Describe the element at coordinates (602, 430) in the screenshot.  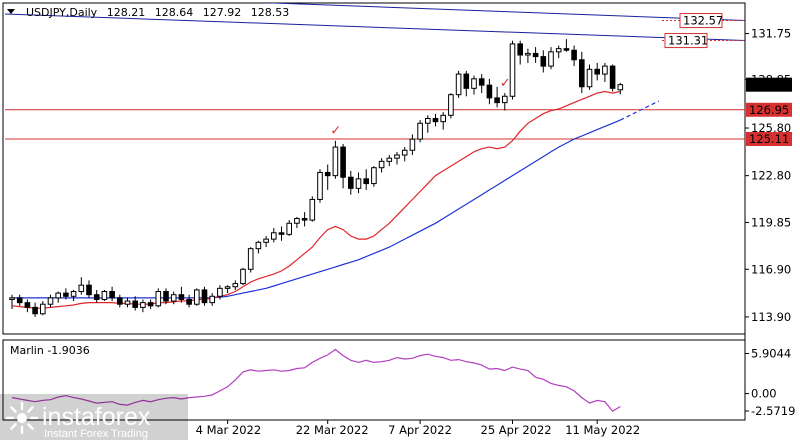
I see `time-tick-label: 11 May 2022` at that location.